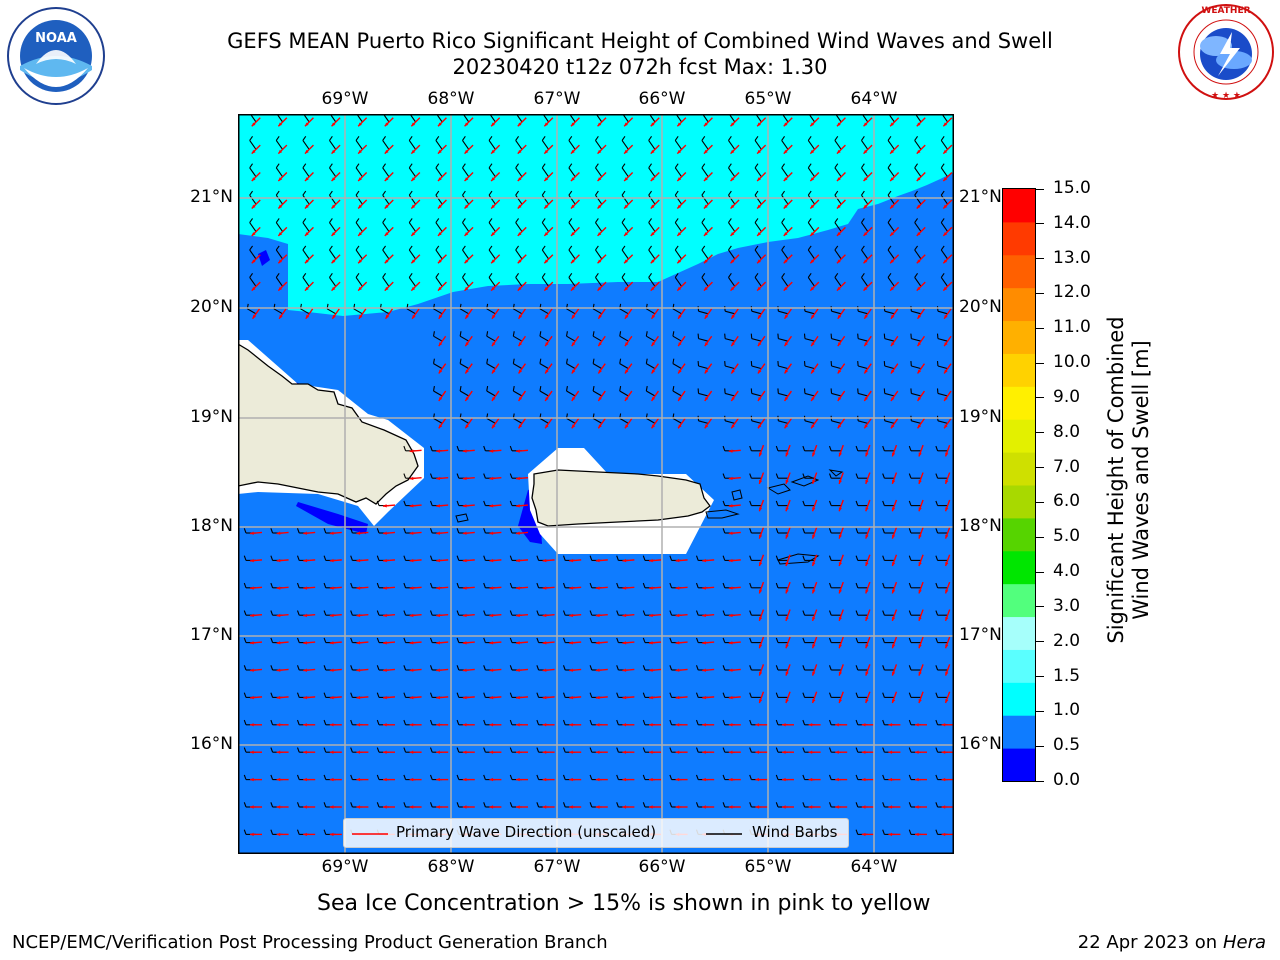  What do you see at coordinates (211, 197) in the screenshot?
I see `lat-label-left: 21°N` at bounding box center [211, 197].